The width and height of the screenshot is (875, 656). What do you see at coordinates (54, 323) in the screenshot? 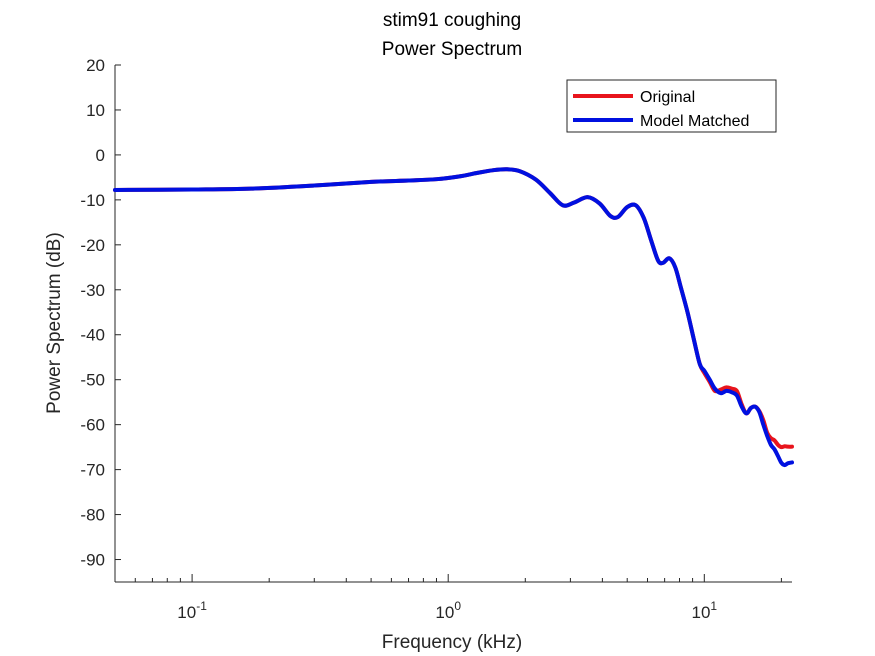
I see `y-axis-label: Power Spectrum (dB)` at bounding box center [54, 323].